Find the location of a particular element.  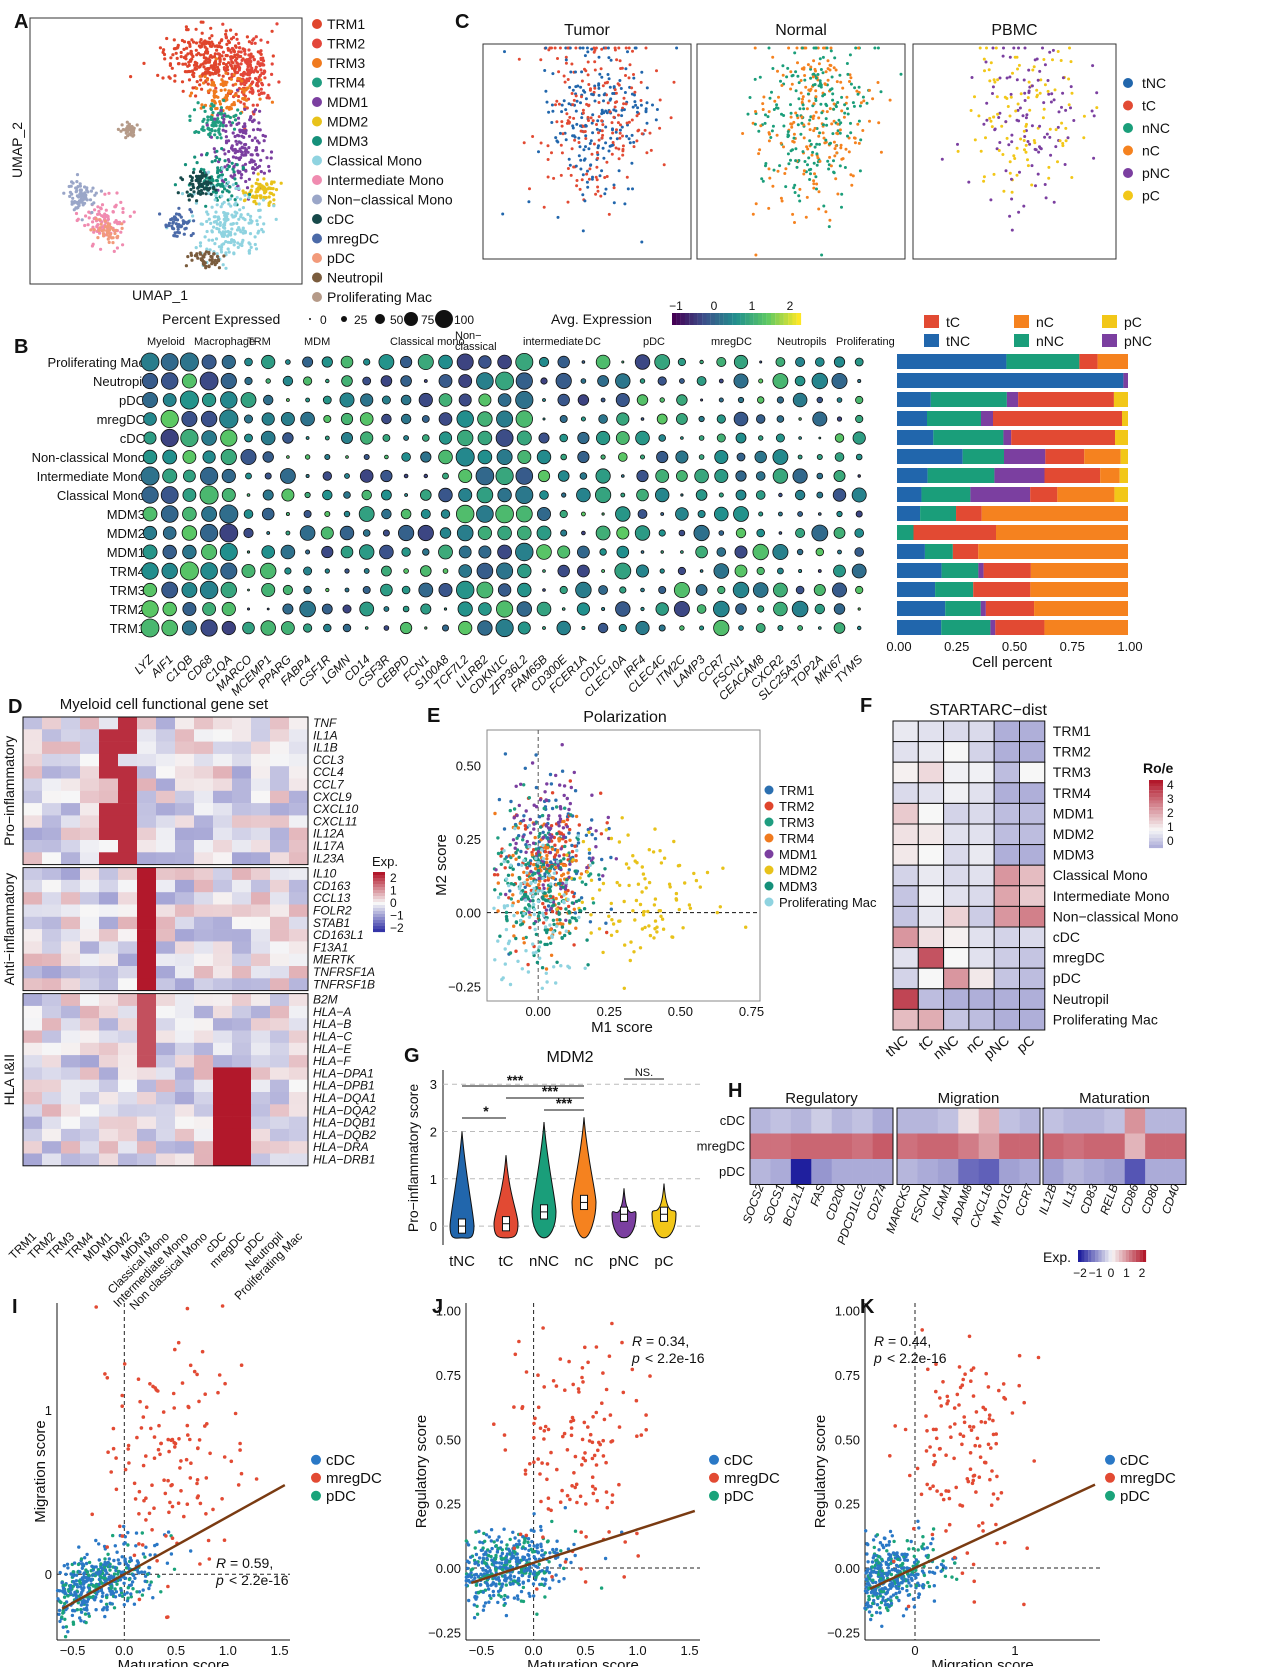

color-legend-swatch is located at coordinates (678, 319).